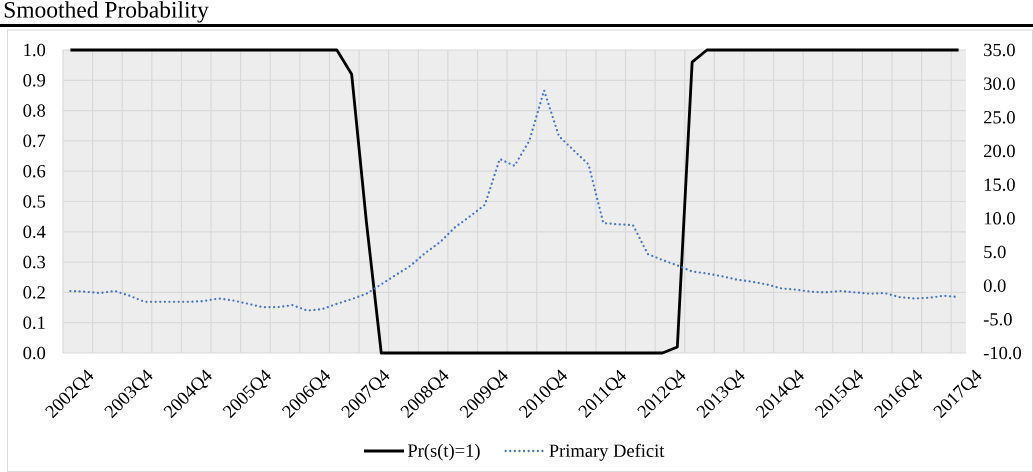  What do you see at coordinates (607, 452) in the screenshot?
I see `legend-label: Primary Deficit` at bounding box center [607, 452].